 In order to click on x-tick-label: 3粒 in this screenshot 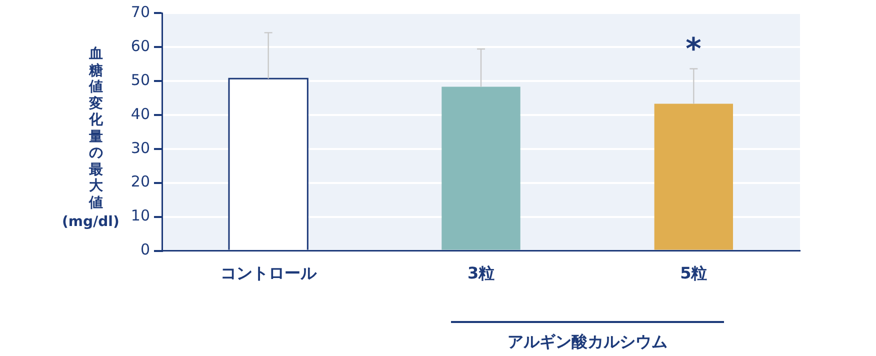, I will do `click(481, 273)`.